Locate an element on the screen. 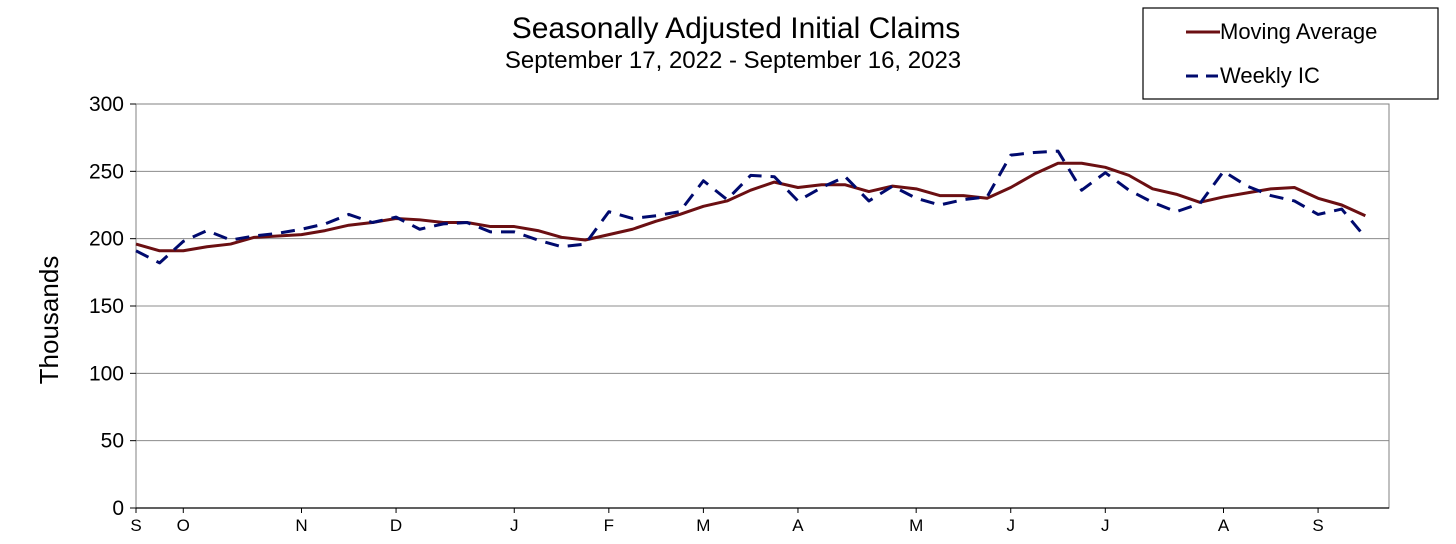 The height and width of the screenshot is (544, 1456). y-tick-label: 300 is located at coordinates (106, 104).